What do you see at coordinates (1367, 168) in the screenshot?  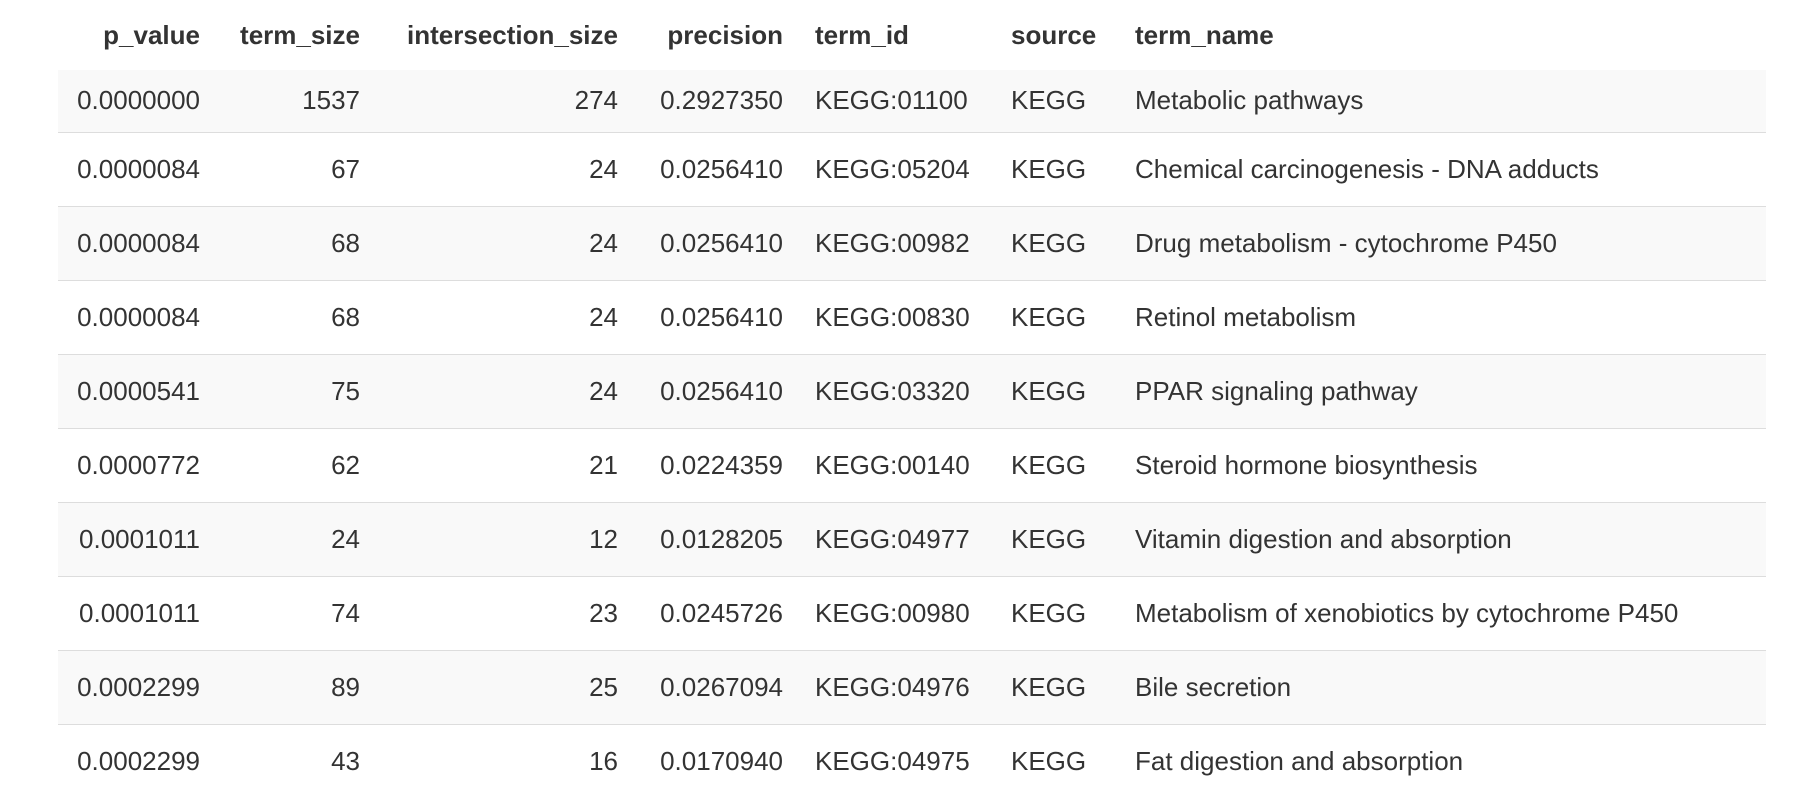 I see `cell-term-name: Chemical carcinogenesis - DNA adducts` at bounding box center [1367, 168].